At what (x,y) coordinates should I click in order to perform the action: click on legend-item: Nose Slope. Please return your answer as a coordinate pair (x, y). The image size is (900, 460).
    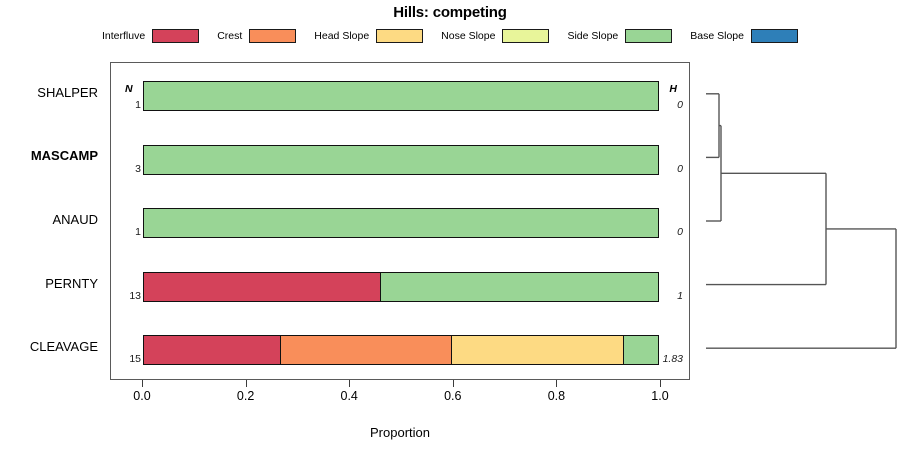
    Looking at the image, I should click on (495, 36).